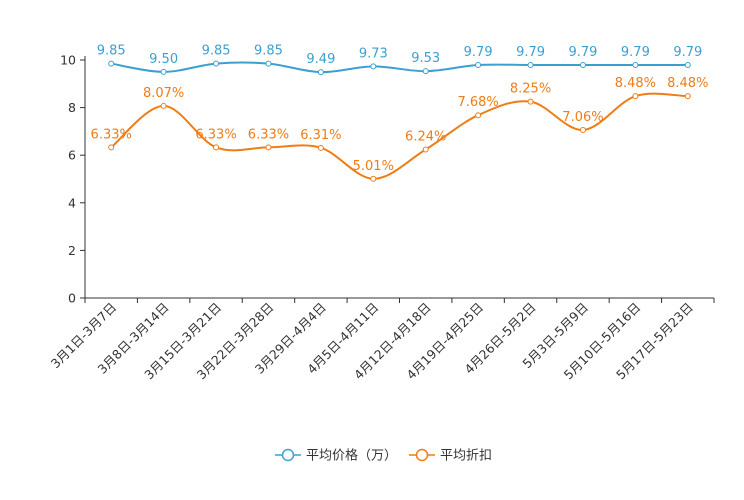 This screenshot has width=744, height=500. I want to click on y-tick-label: 4, so click(72, 202).